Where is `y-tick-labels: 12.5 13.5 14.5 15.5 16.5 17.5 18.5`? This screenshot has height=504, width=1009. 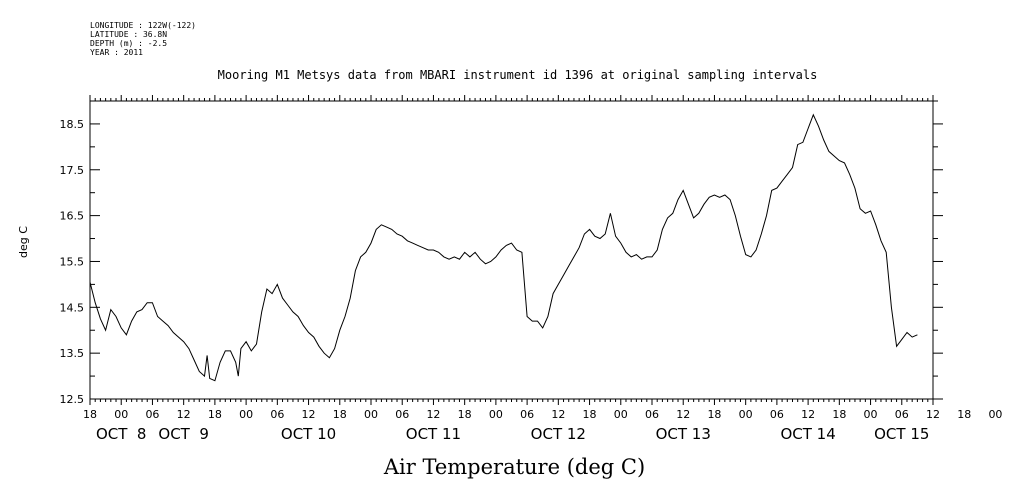 y-tick-labels: 12.5 13.5 14.5 15.5 16.5 17.5 18.5 is located at coordinates (72, 262).